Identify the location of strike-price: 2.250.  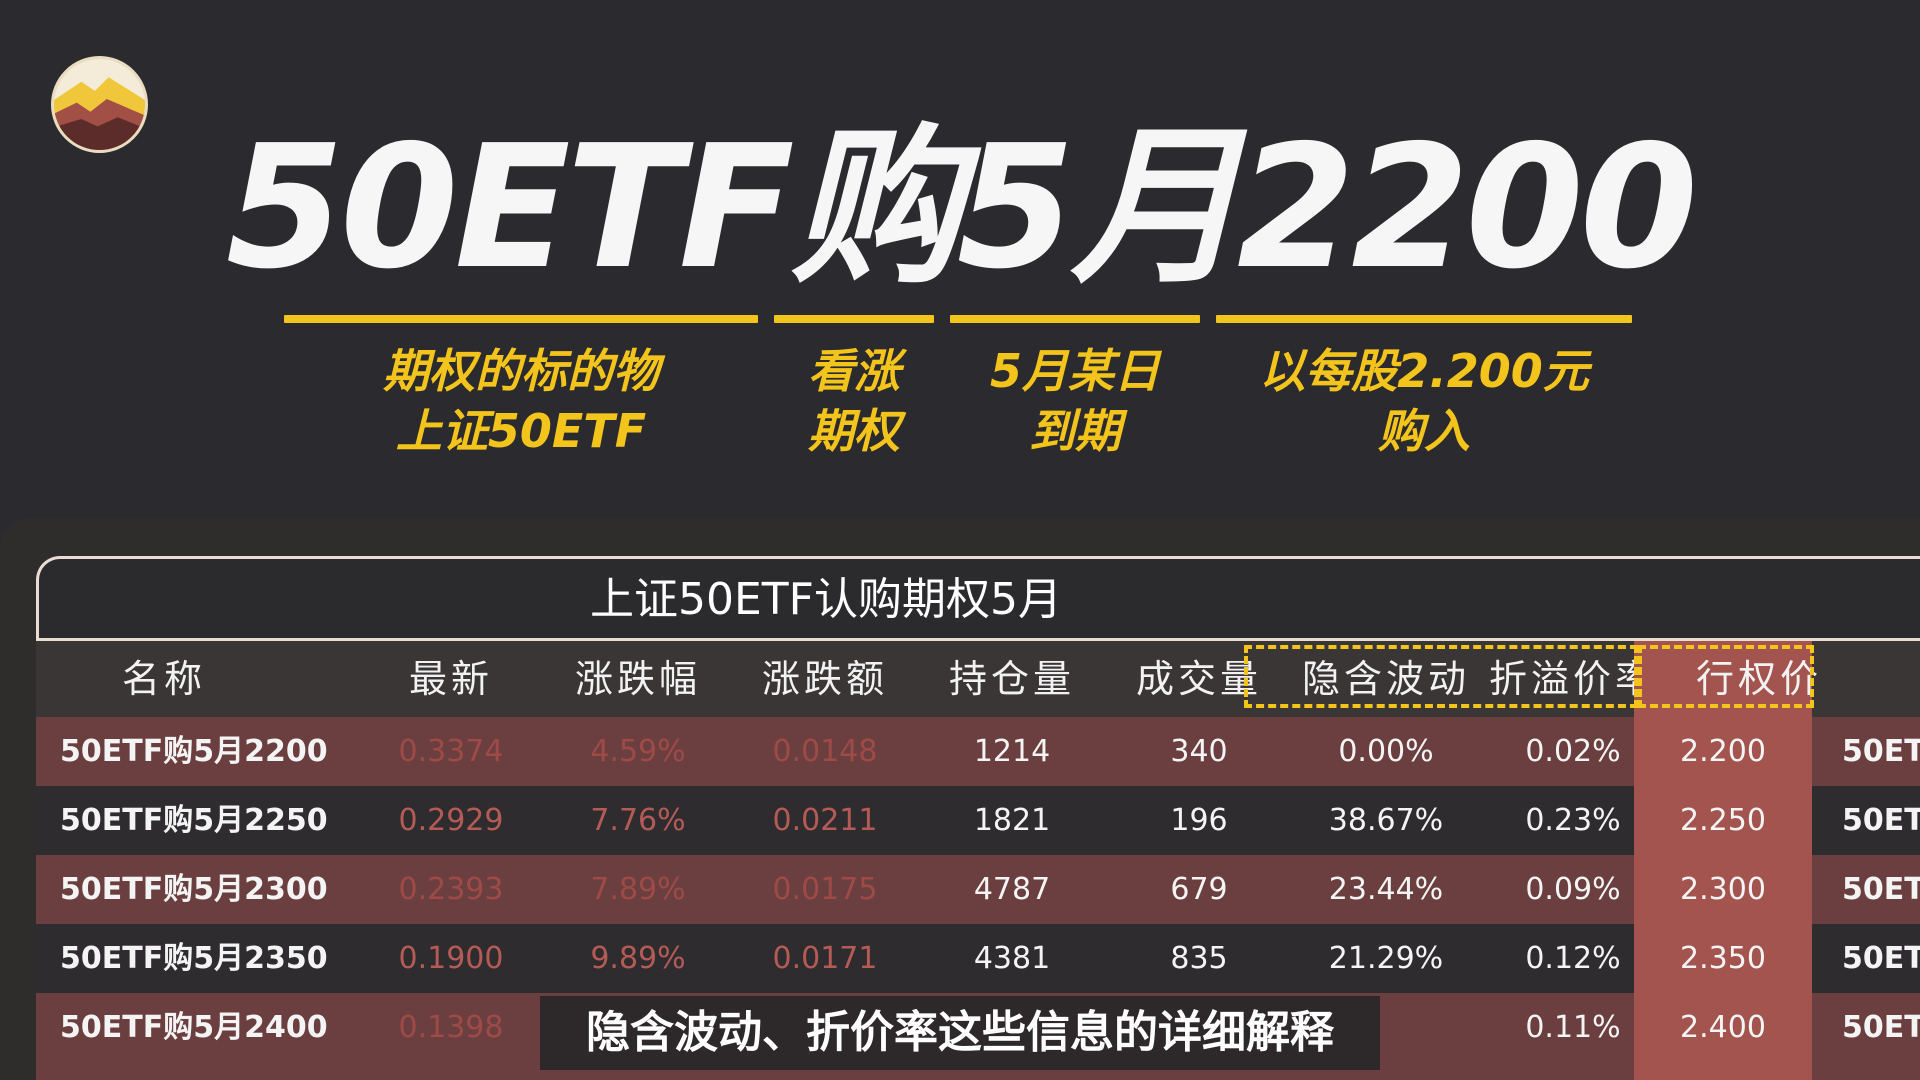
(1723, 820).